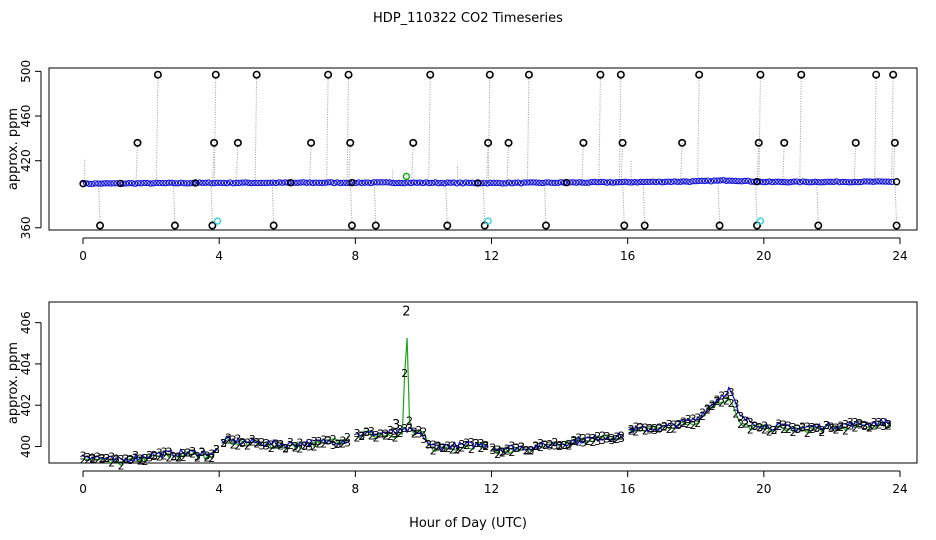 Image resolution: width=936 pixels, height=540 pixels. I want to click on cyan-point, so click(760, 221).